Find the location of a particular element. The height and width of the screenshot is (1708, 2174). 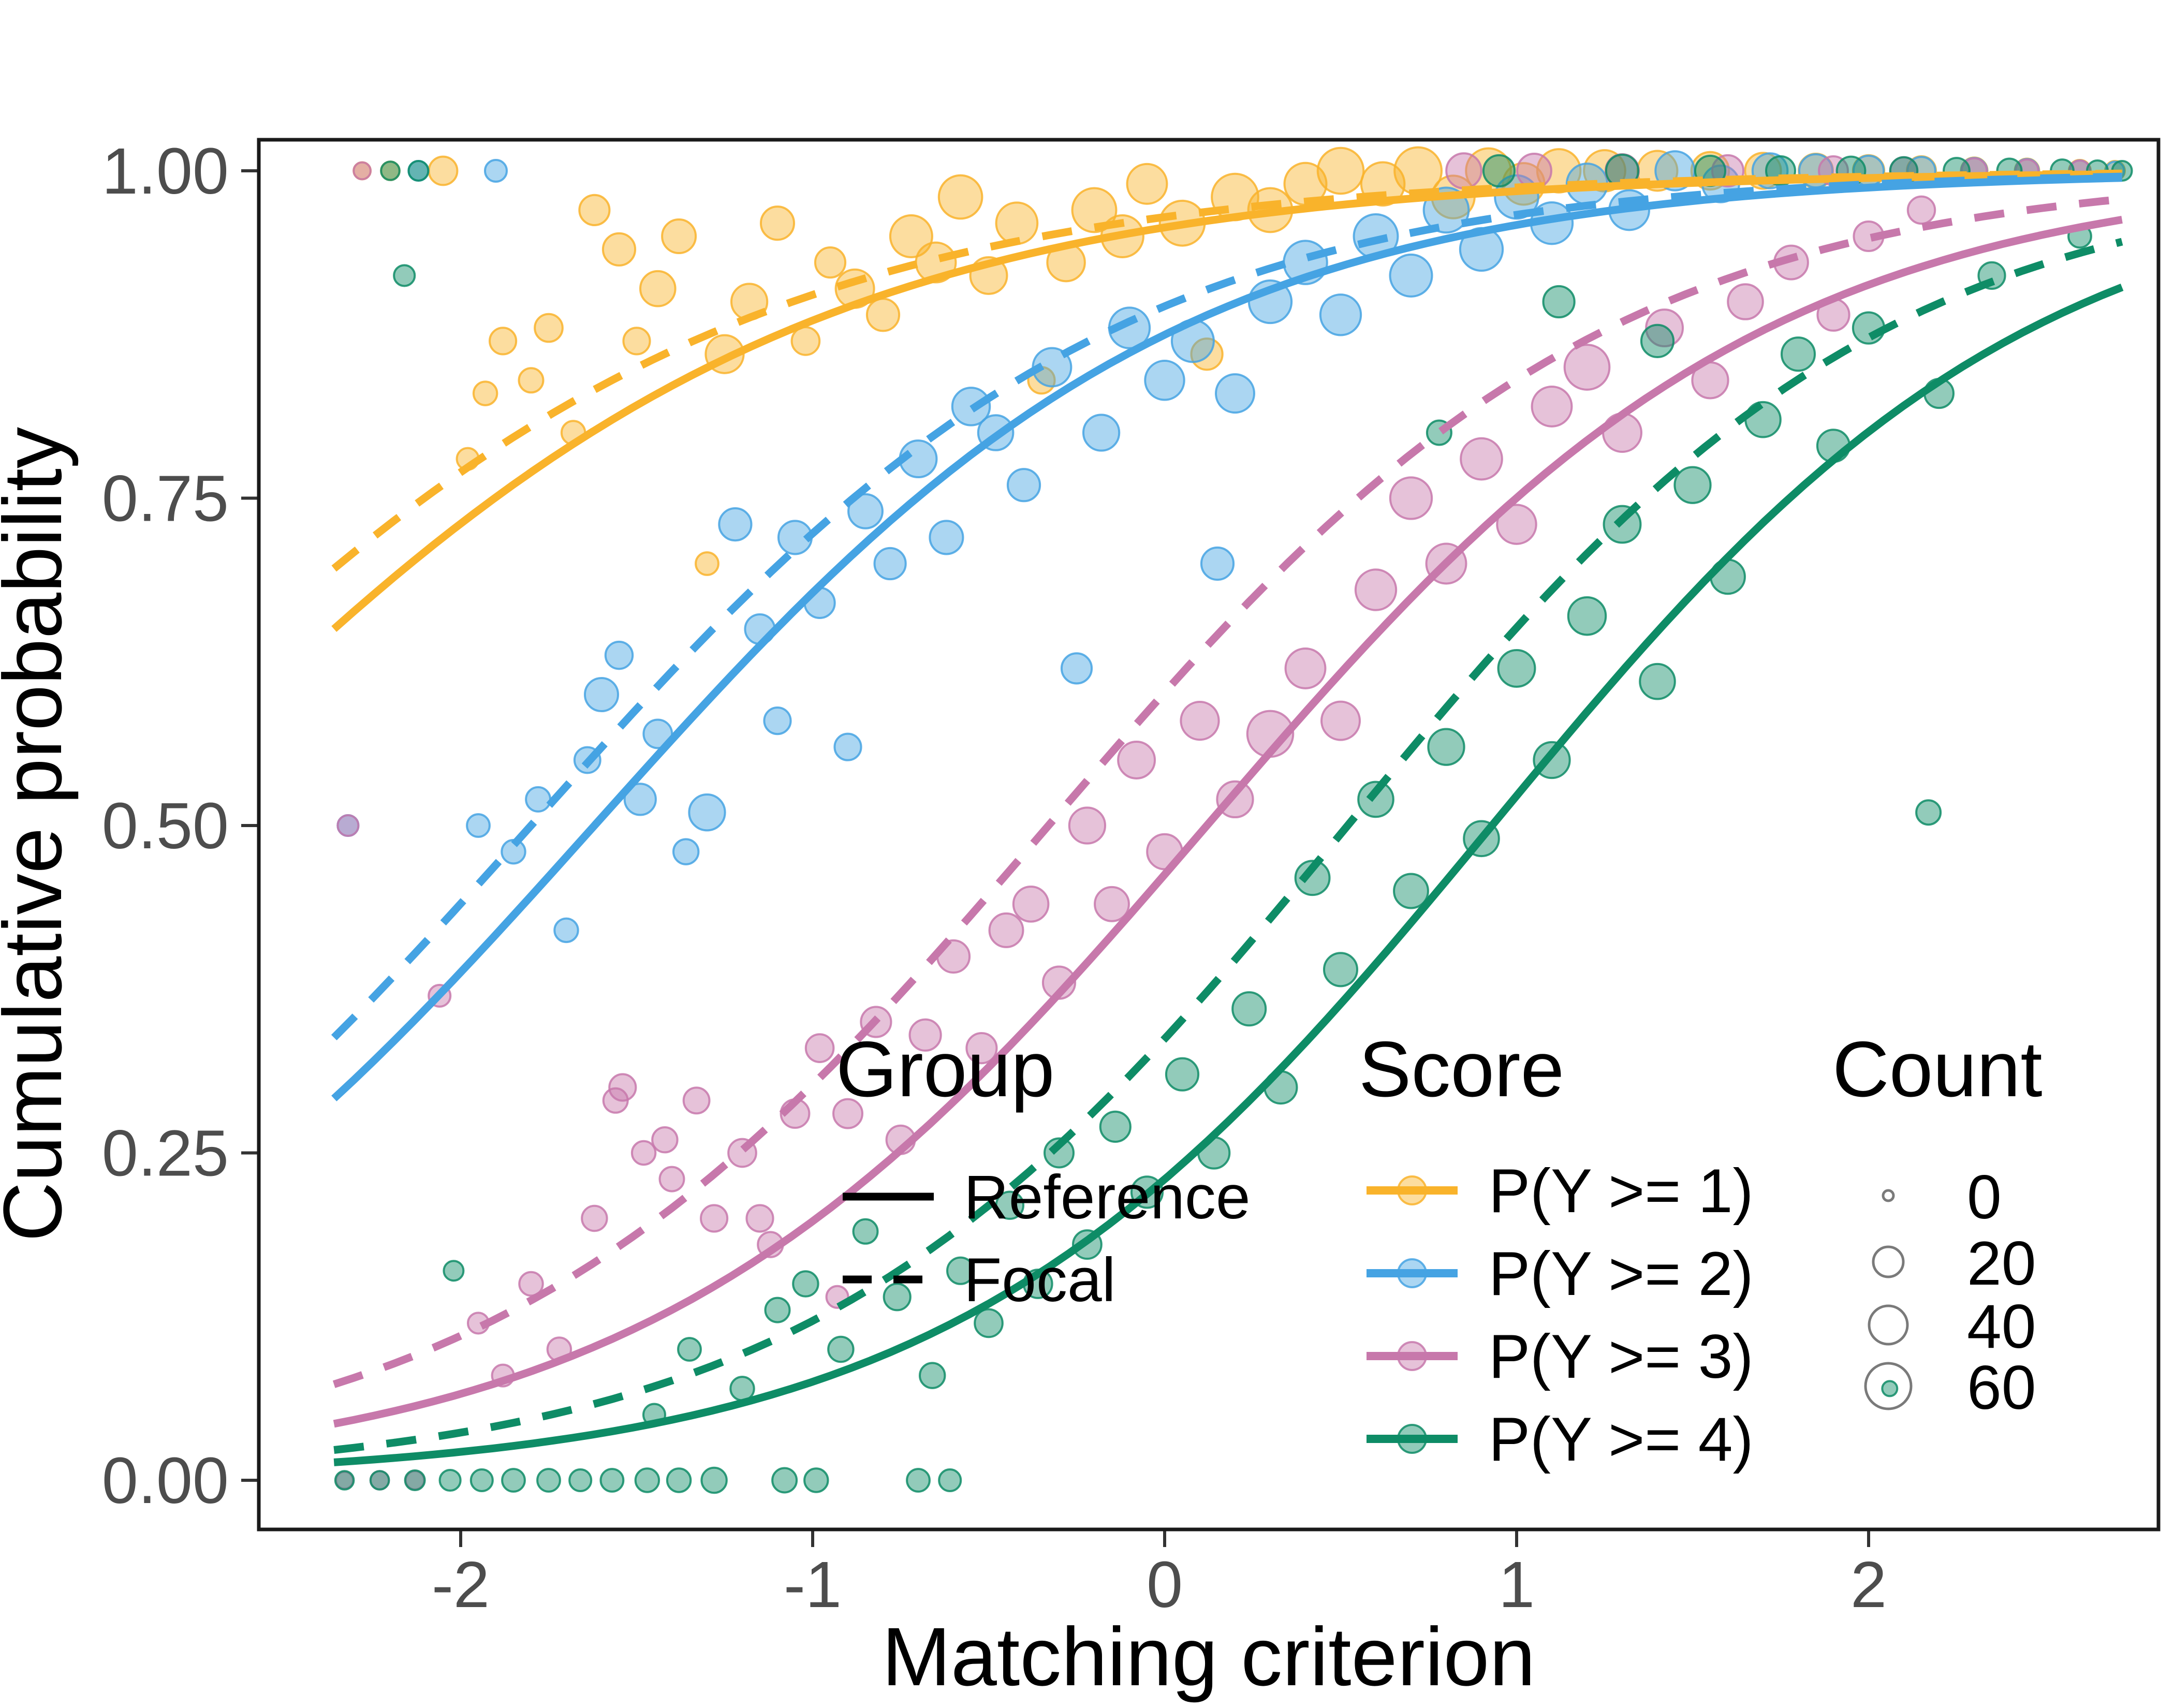

legend-count-label: 20 is located at coordinates (2001, 1263).